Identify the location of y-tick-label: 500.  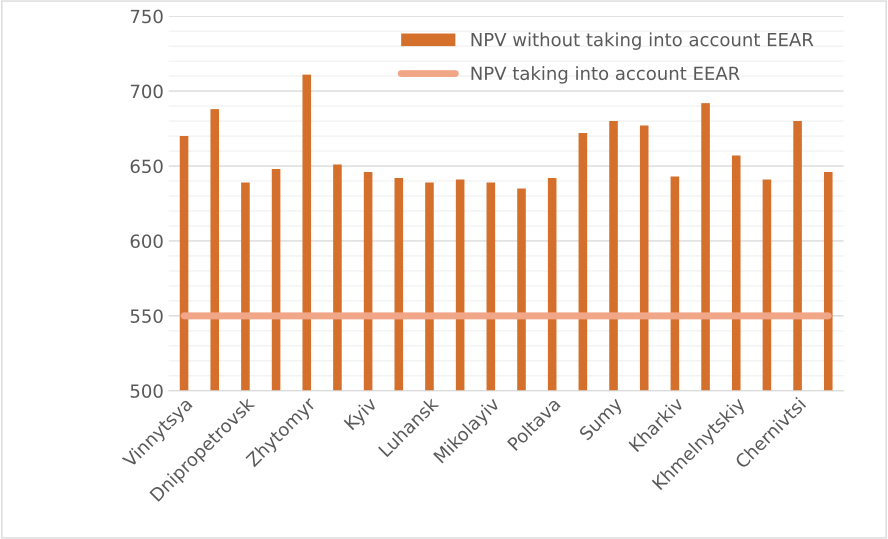
(146, 391).